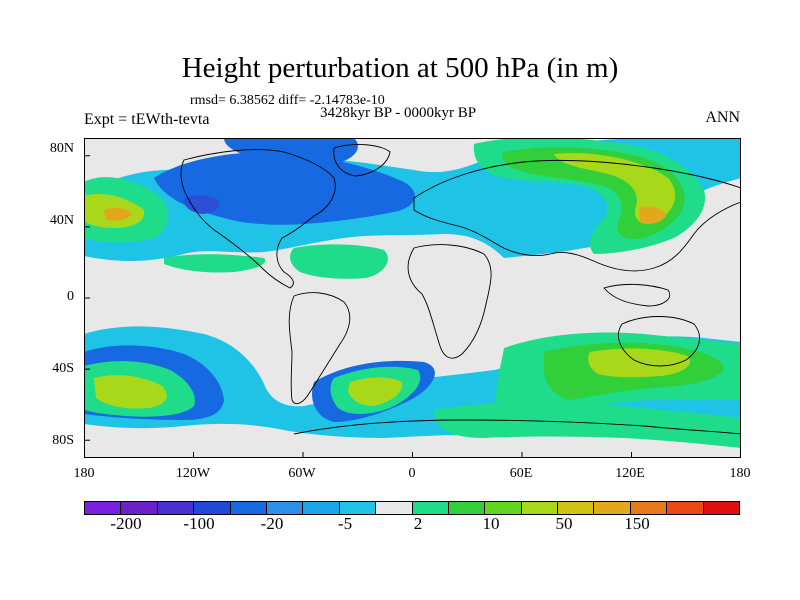 The image size is (800, 600). I want to click on contour-band-nh-asia-yellowgreen, so click(615, 188).